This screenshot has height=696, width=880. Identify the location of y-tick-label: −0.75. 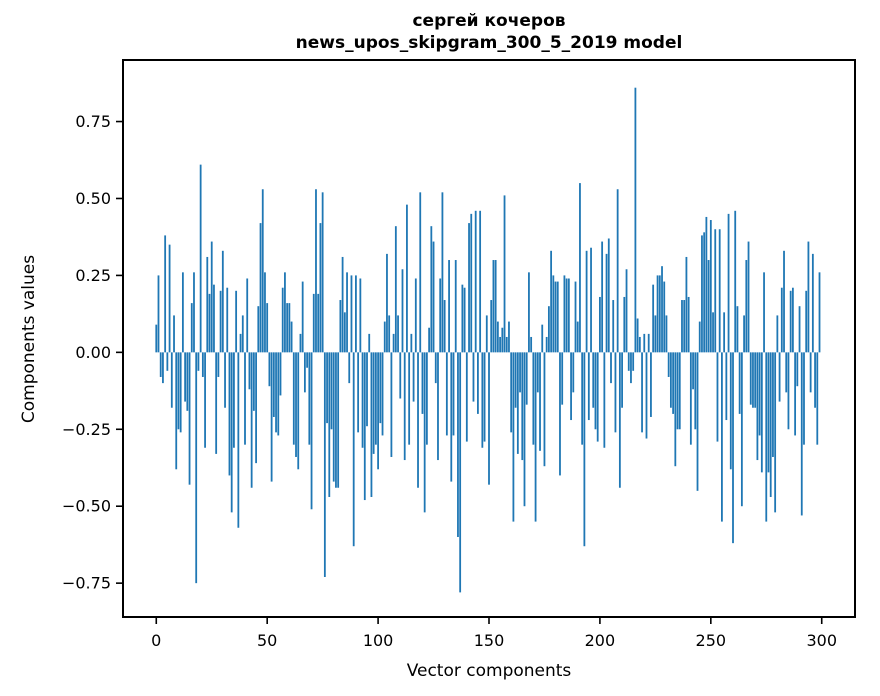
(86, 583).